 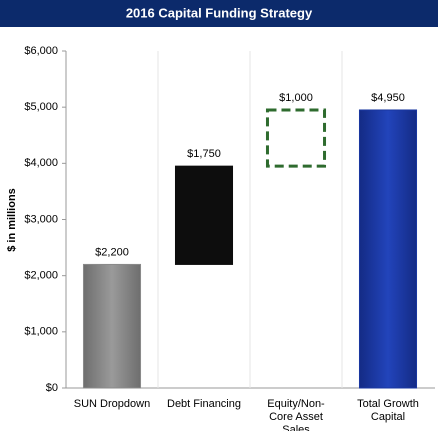 What do you see at coordinates (296, 98) in the screenshot?
I see `value-label: $1,000` at bounding box center [296, 98].